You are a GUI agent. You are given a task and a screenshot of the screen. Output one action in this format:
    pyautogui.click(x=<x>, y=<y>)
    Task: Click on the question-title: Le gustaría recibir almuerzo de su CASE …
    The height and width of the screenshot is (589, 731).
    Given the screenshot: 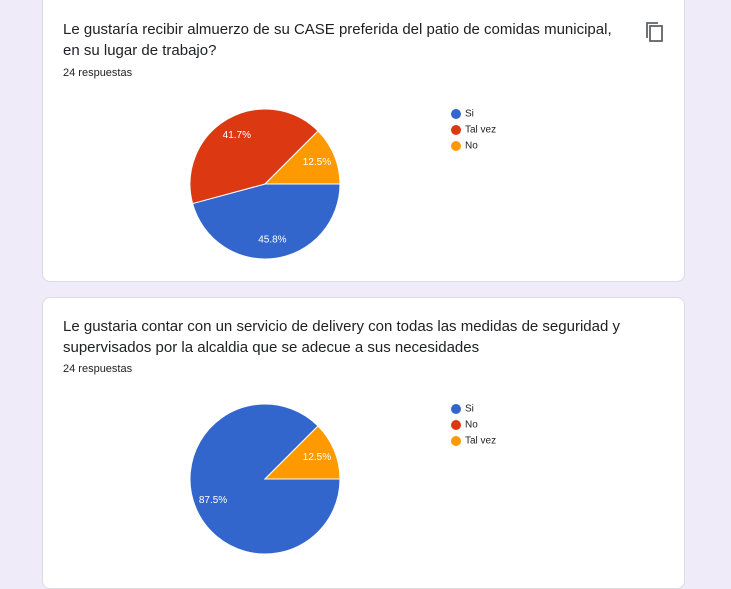 What is the action you would take?
    pyautogui.click(x=337, y=40)
    